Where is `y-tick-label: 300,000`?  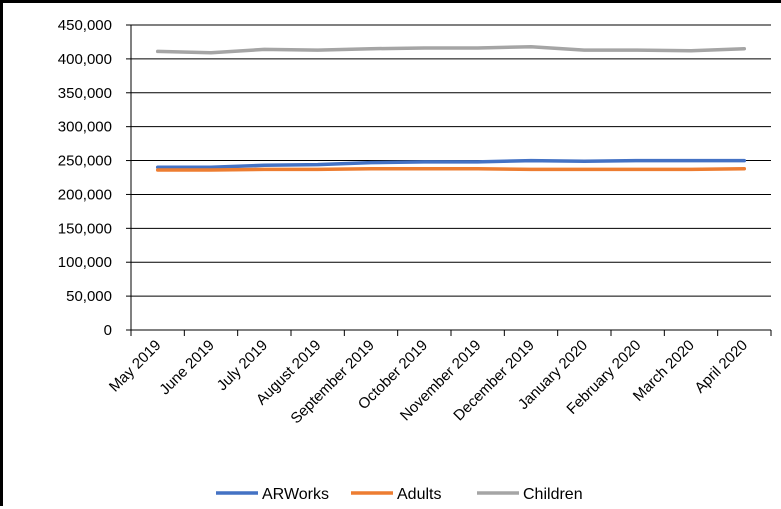
y-tick-label: 300,000 is located at coordinates (85, 127).